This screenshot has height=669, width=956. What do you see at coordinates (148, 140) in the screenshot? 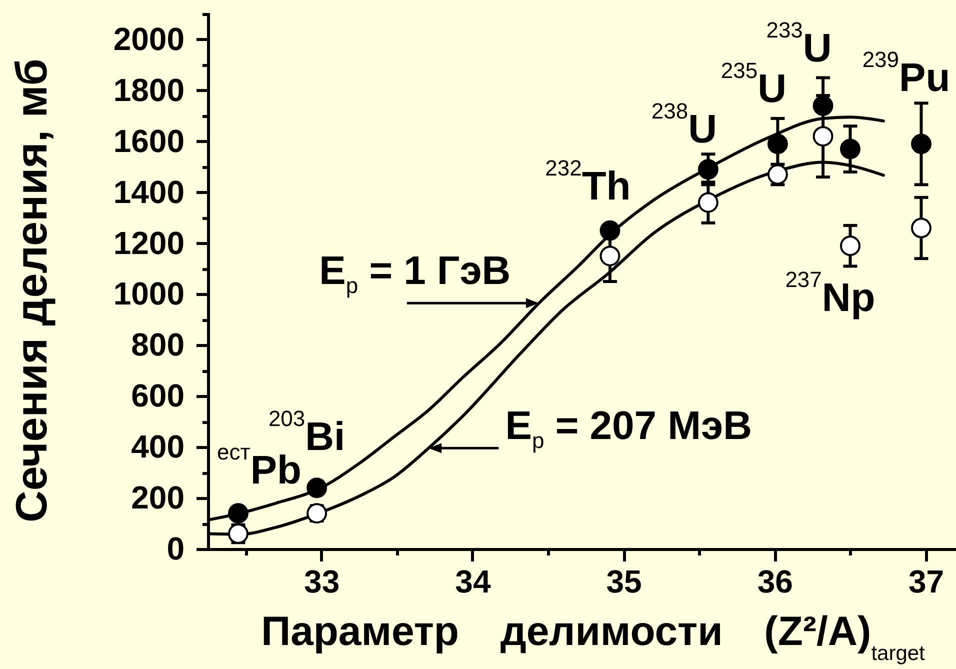
I see `y-tick-label: 1600` at bounding box center [148, 140].